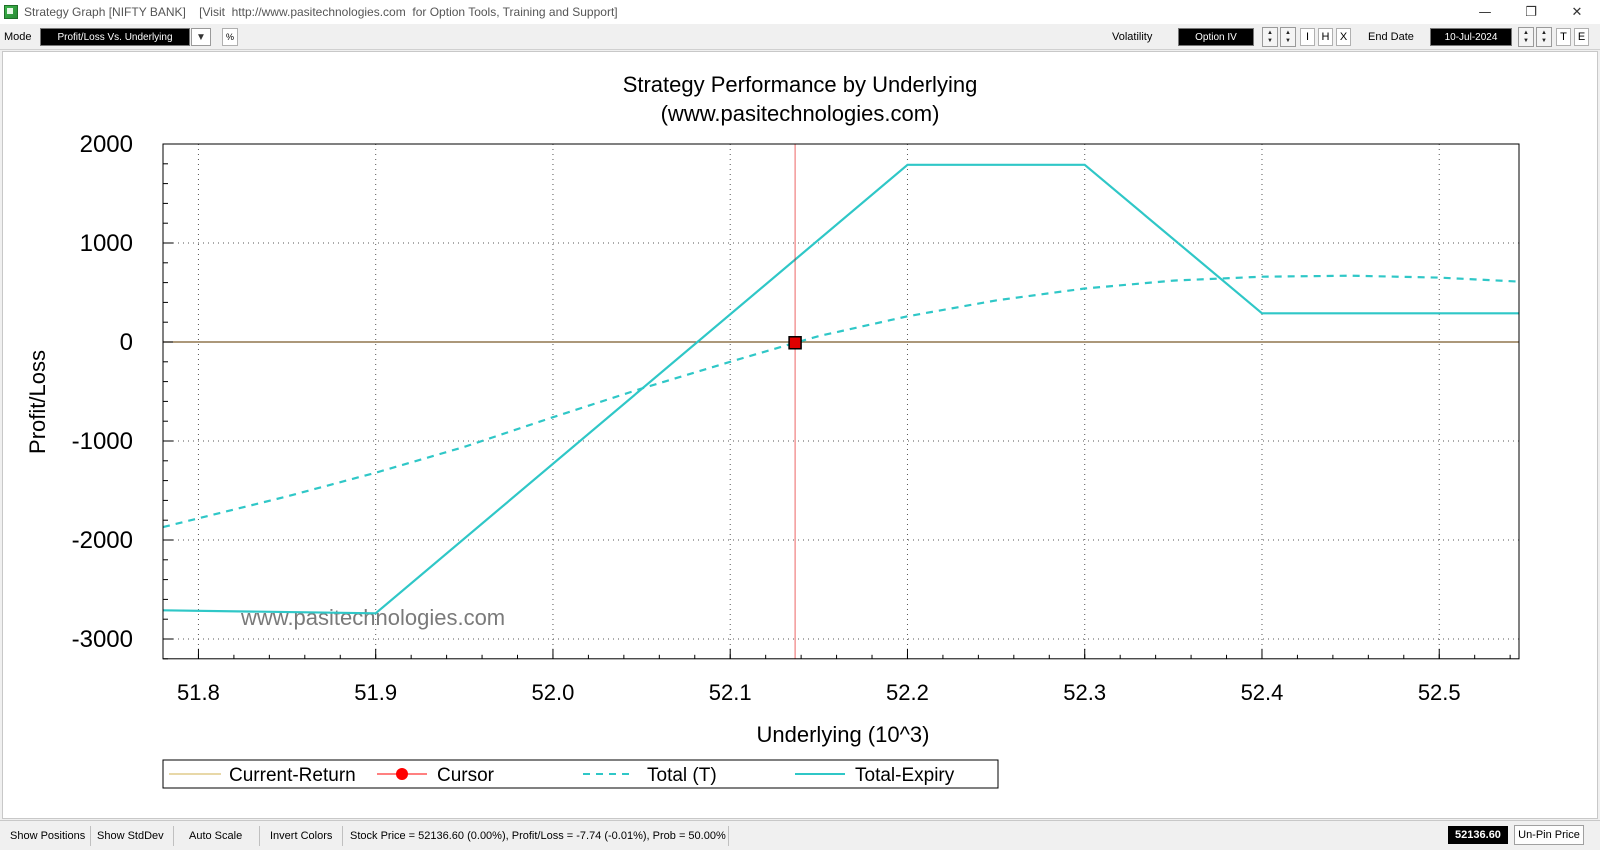 This screenshot has width=1600, height=850. Describe the element at coordinates (1563, 37) in the screenshot. I see `t-button: T` at that location.